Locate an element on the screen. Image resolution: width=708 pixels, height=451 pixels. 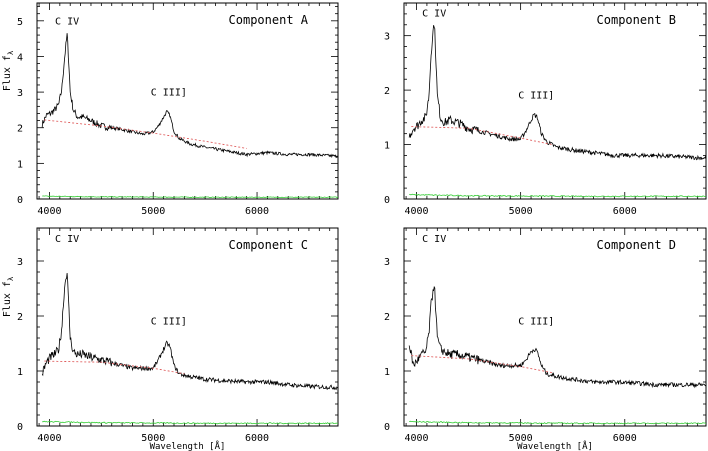
x-axis-label: Wavelength [Å] is located at coordinates (555, 445).